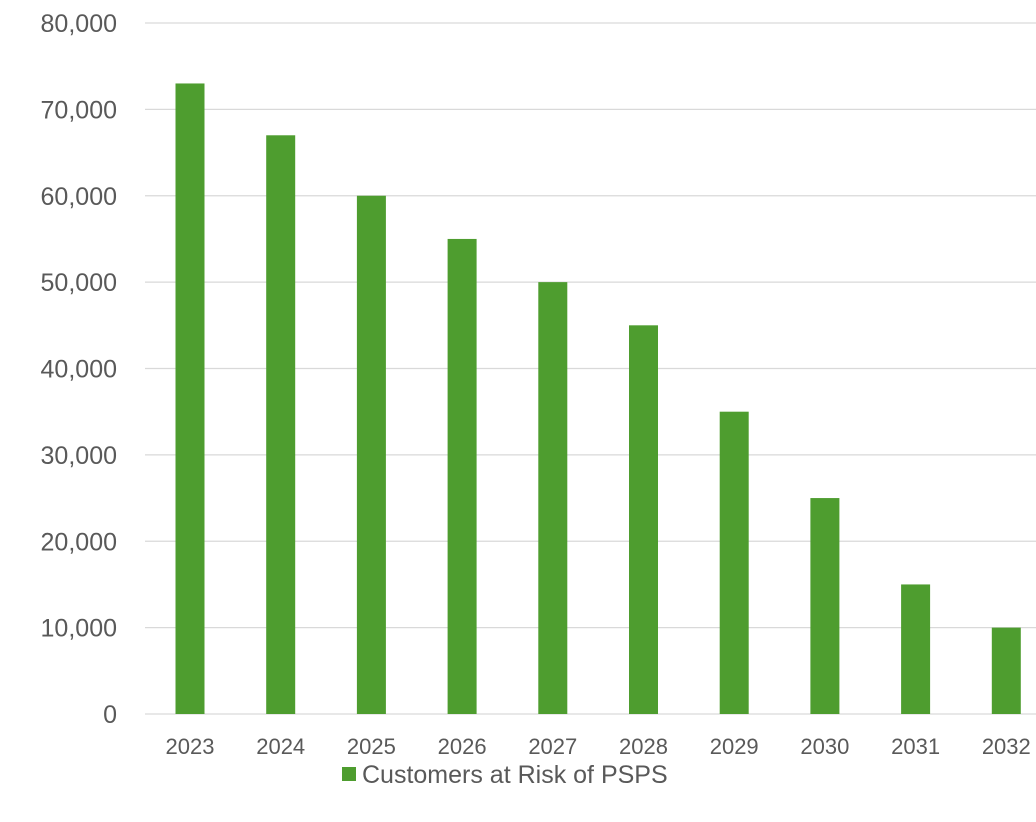 The height and width of the screenshot is (822, 1036). What do you see at coordinates (281, 425) in the screenshot?
I see `bar-2024` at bounding box center [281, 425].